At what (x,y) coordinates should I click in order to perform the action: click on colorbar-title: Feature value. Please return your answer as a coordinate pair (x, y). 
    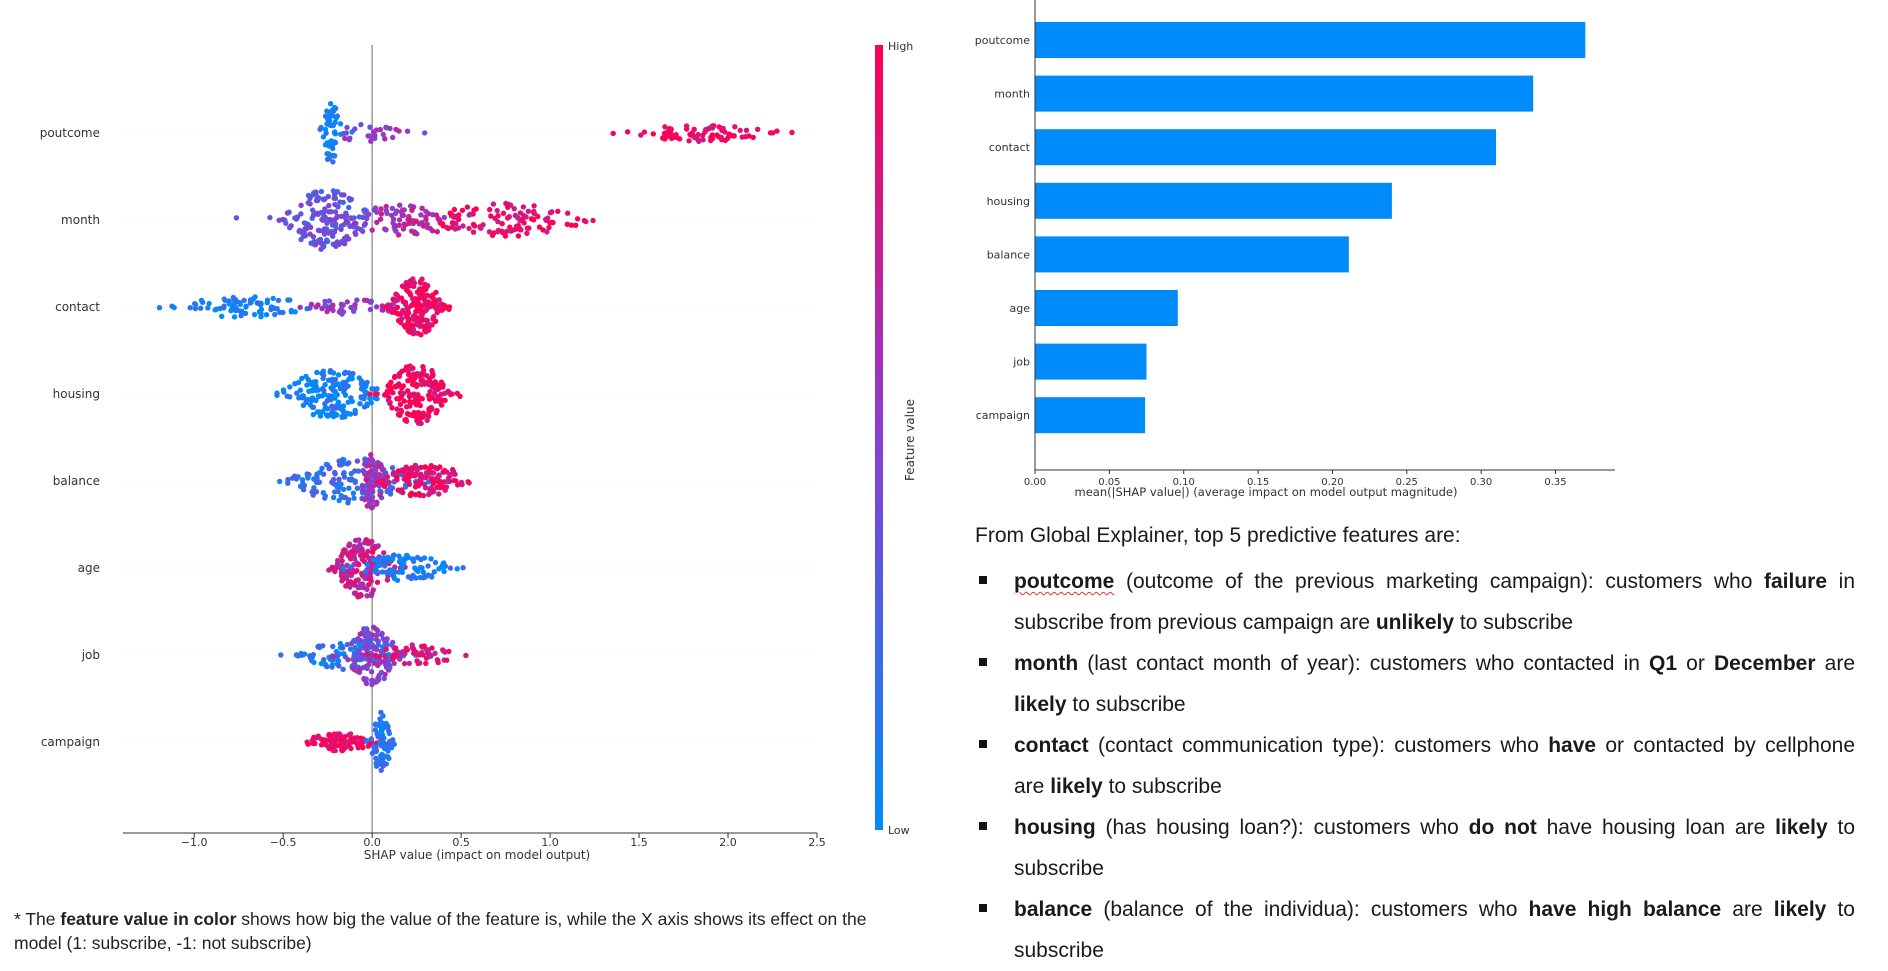
    Looking at the image, I should click on (910, 440).